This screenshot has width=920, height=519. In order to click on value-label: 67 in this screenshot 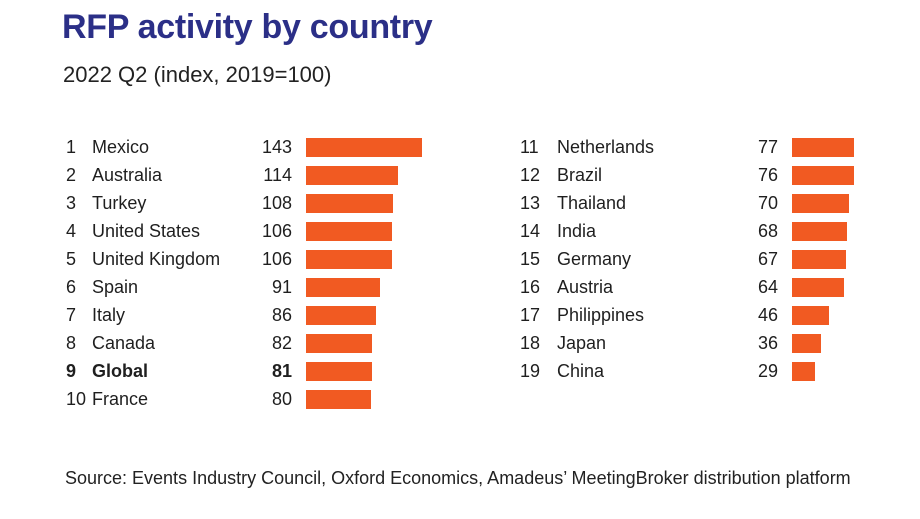, I will do `click(767, 259)`.